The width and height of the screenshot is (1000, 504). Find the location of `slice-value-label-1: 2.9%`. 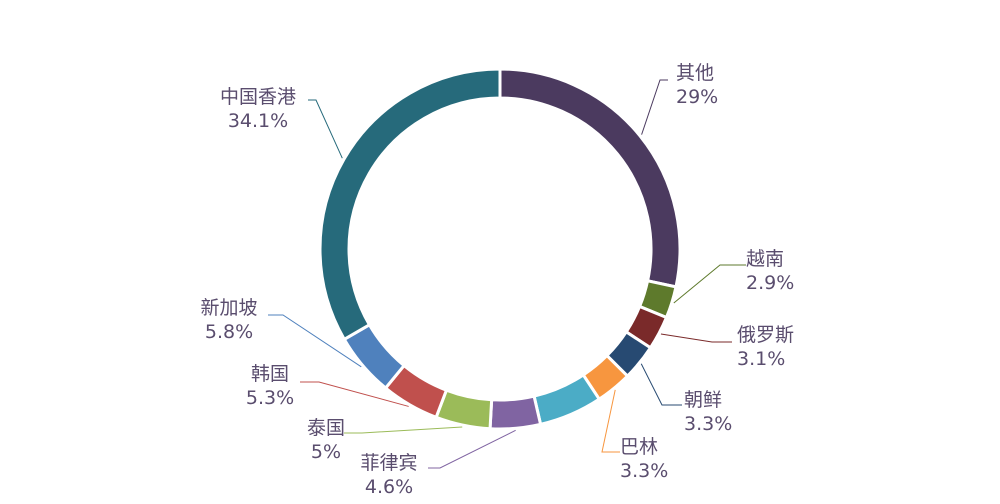

slice-value-label-1: 2.9% is located at coordinates (770, 283).